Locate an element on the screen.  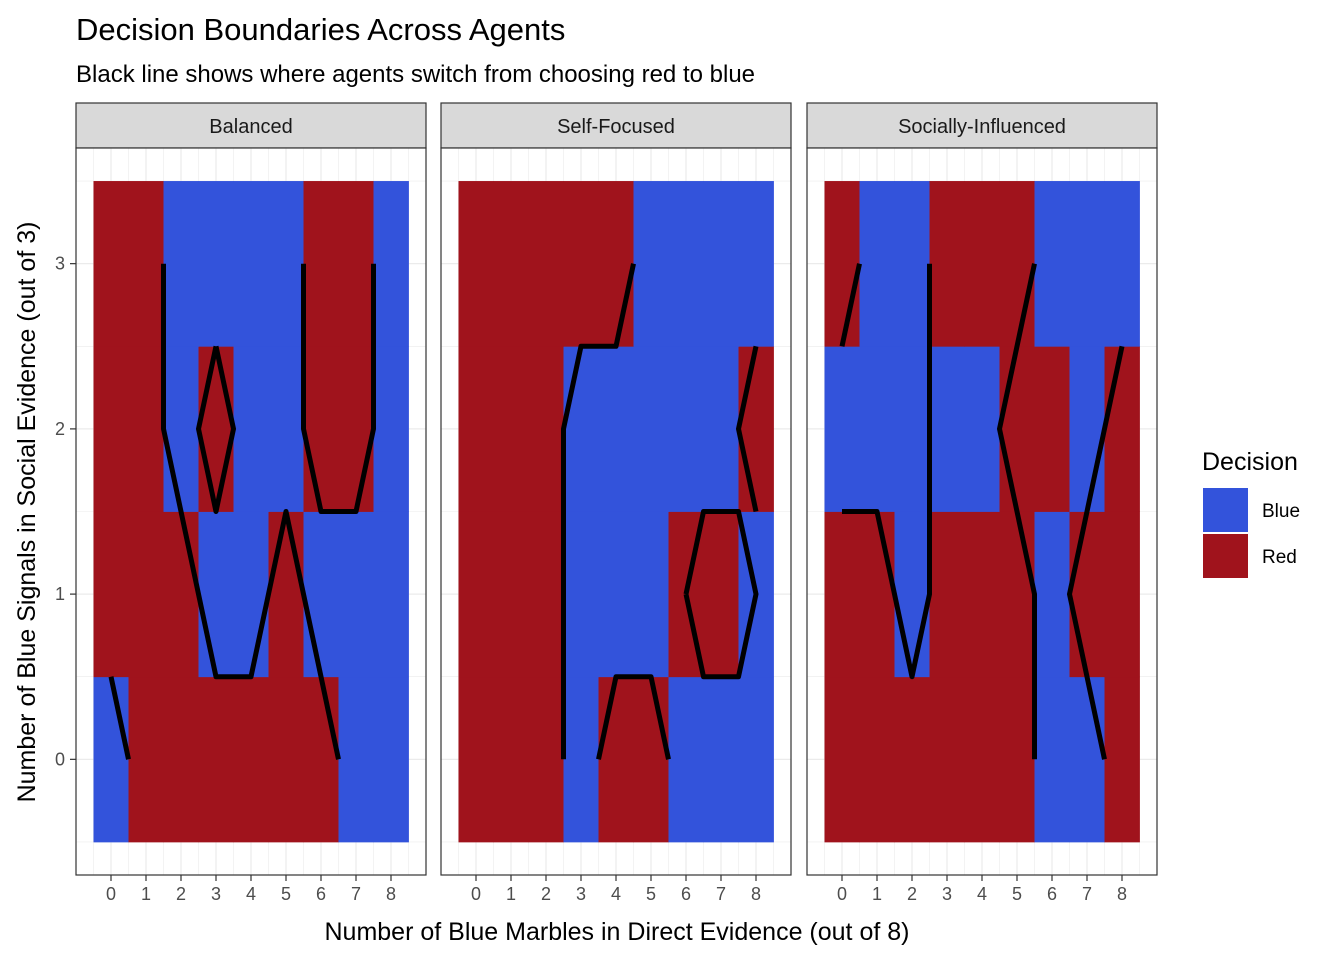
panel-boundaries is located at coordinates (660, 511).